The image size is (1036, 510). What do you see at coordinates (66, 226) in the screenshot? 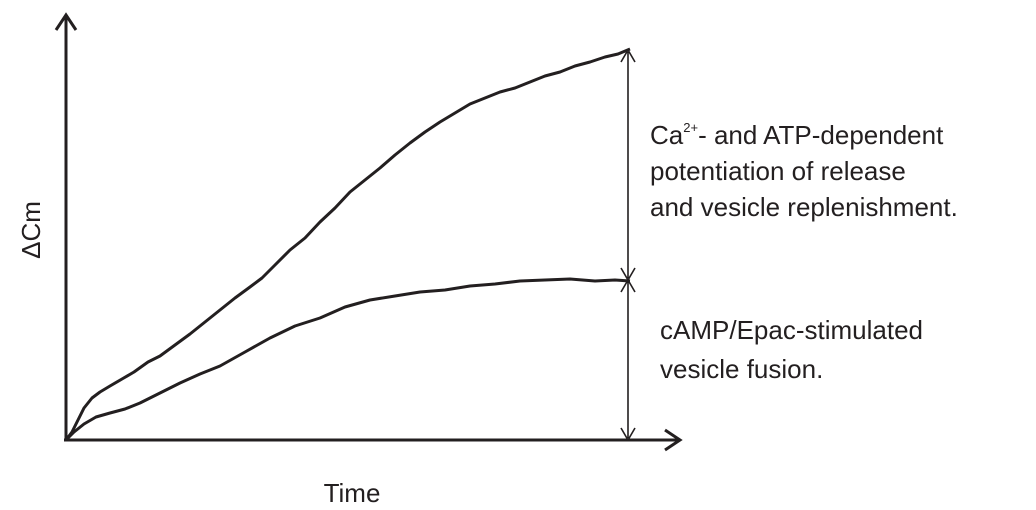
I see `y-axis` at bounding box center [66, 226].